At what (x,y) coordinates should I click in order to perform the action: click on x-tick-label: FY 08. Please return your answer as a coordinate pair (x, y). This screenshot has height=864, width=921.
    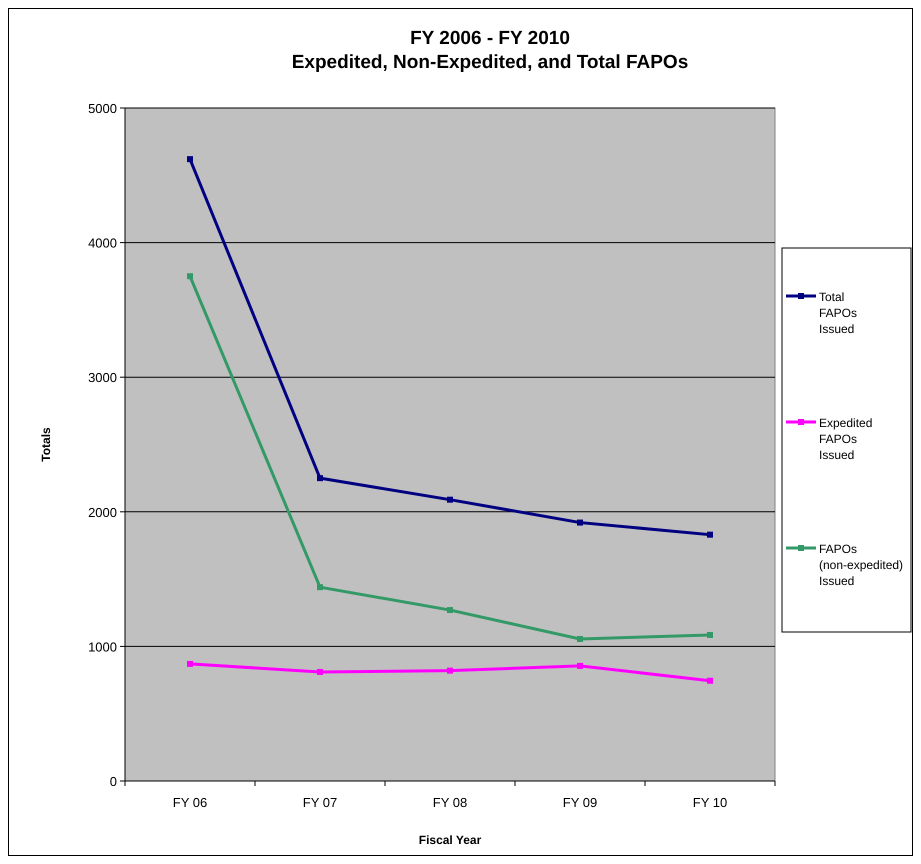
    Looking at the image, I should click on (450, 802).